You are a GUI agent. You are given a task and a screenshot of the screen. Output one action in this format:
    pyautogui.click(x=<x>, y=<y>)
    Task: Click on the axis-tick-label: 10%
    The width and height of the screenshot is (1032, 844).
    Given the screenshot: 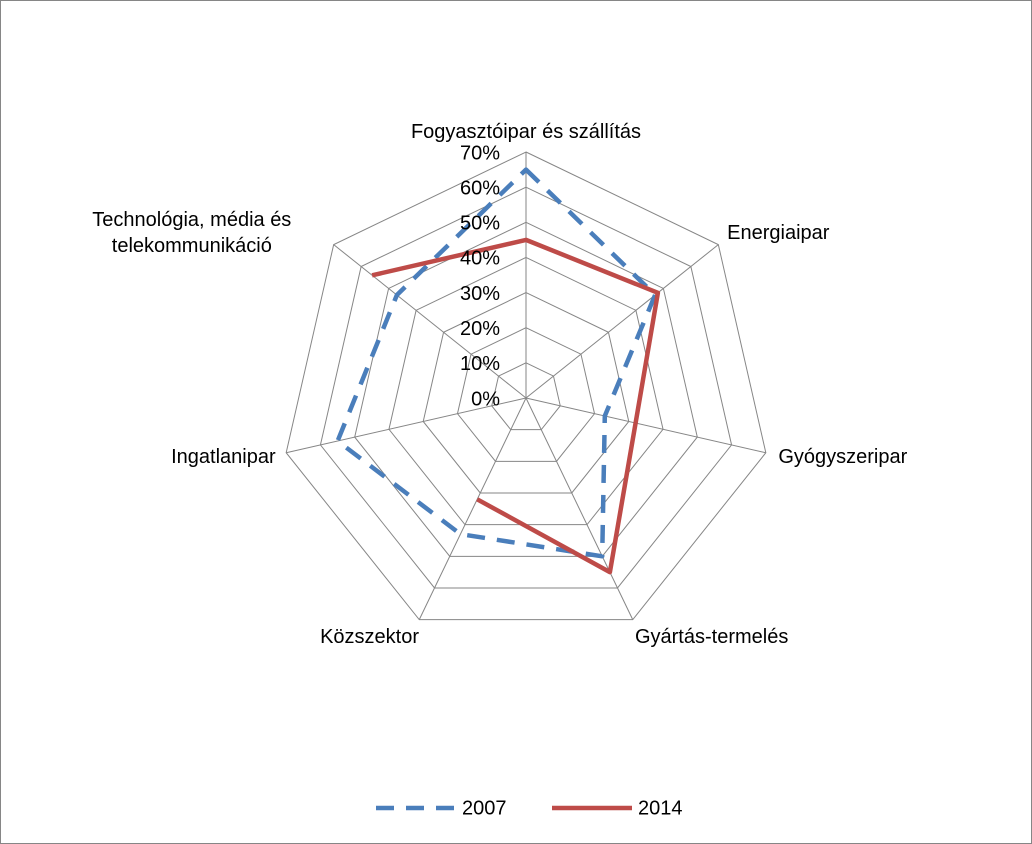 What is the action you would take?
    pyautogui.click(x=480, y=364)
    